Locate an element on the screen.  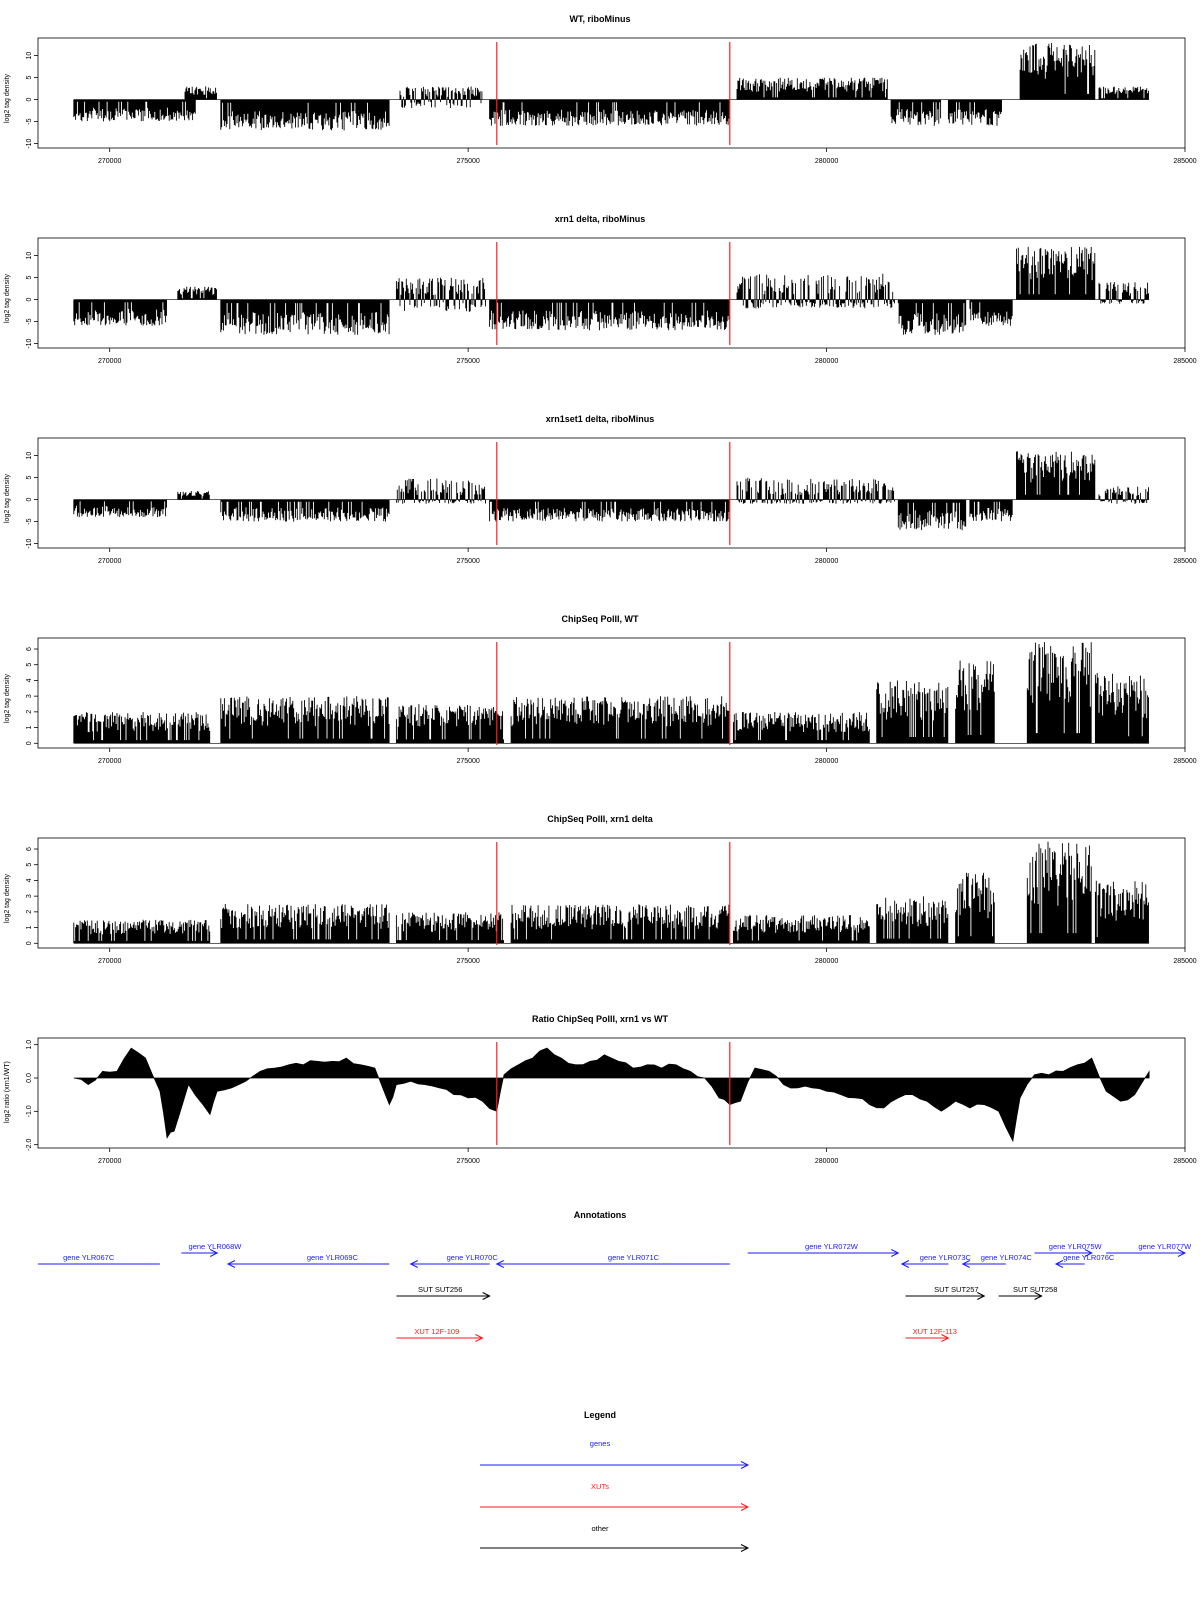
legend-title: Legend is located at coordinates (599, 1415).